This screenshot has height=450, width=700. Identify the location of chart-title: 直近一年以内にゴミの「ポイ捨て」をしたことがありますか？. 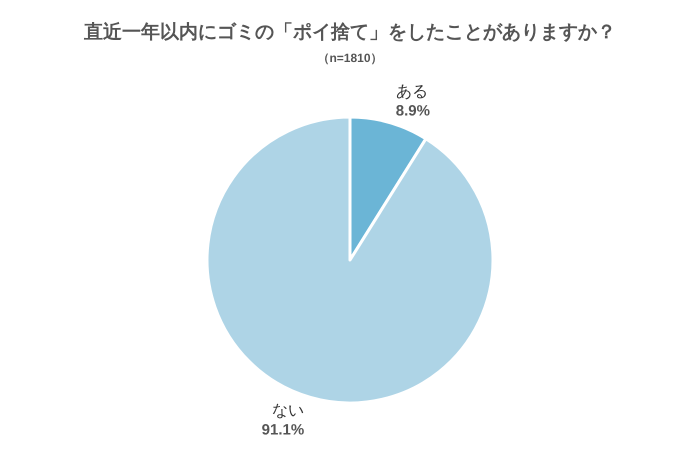
(349, 32).